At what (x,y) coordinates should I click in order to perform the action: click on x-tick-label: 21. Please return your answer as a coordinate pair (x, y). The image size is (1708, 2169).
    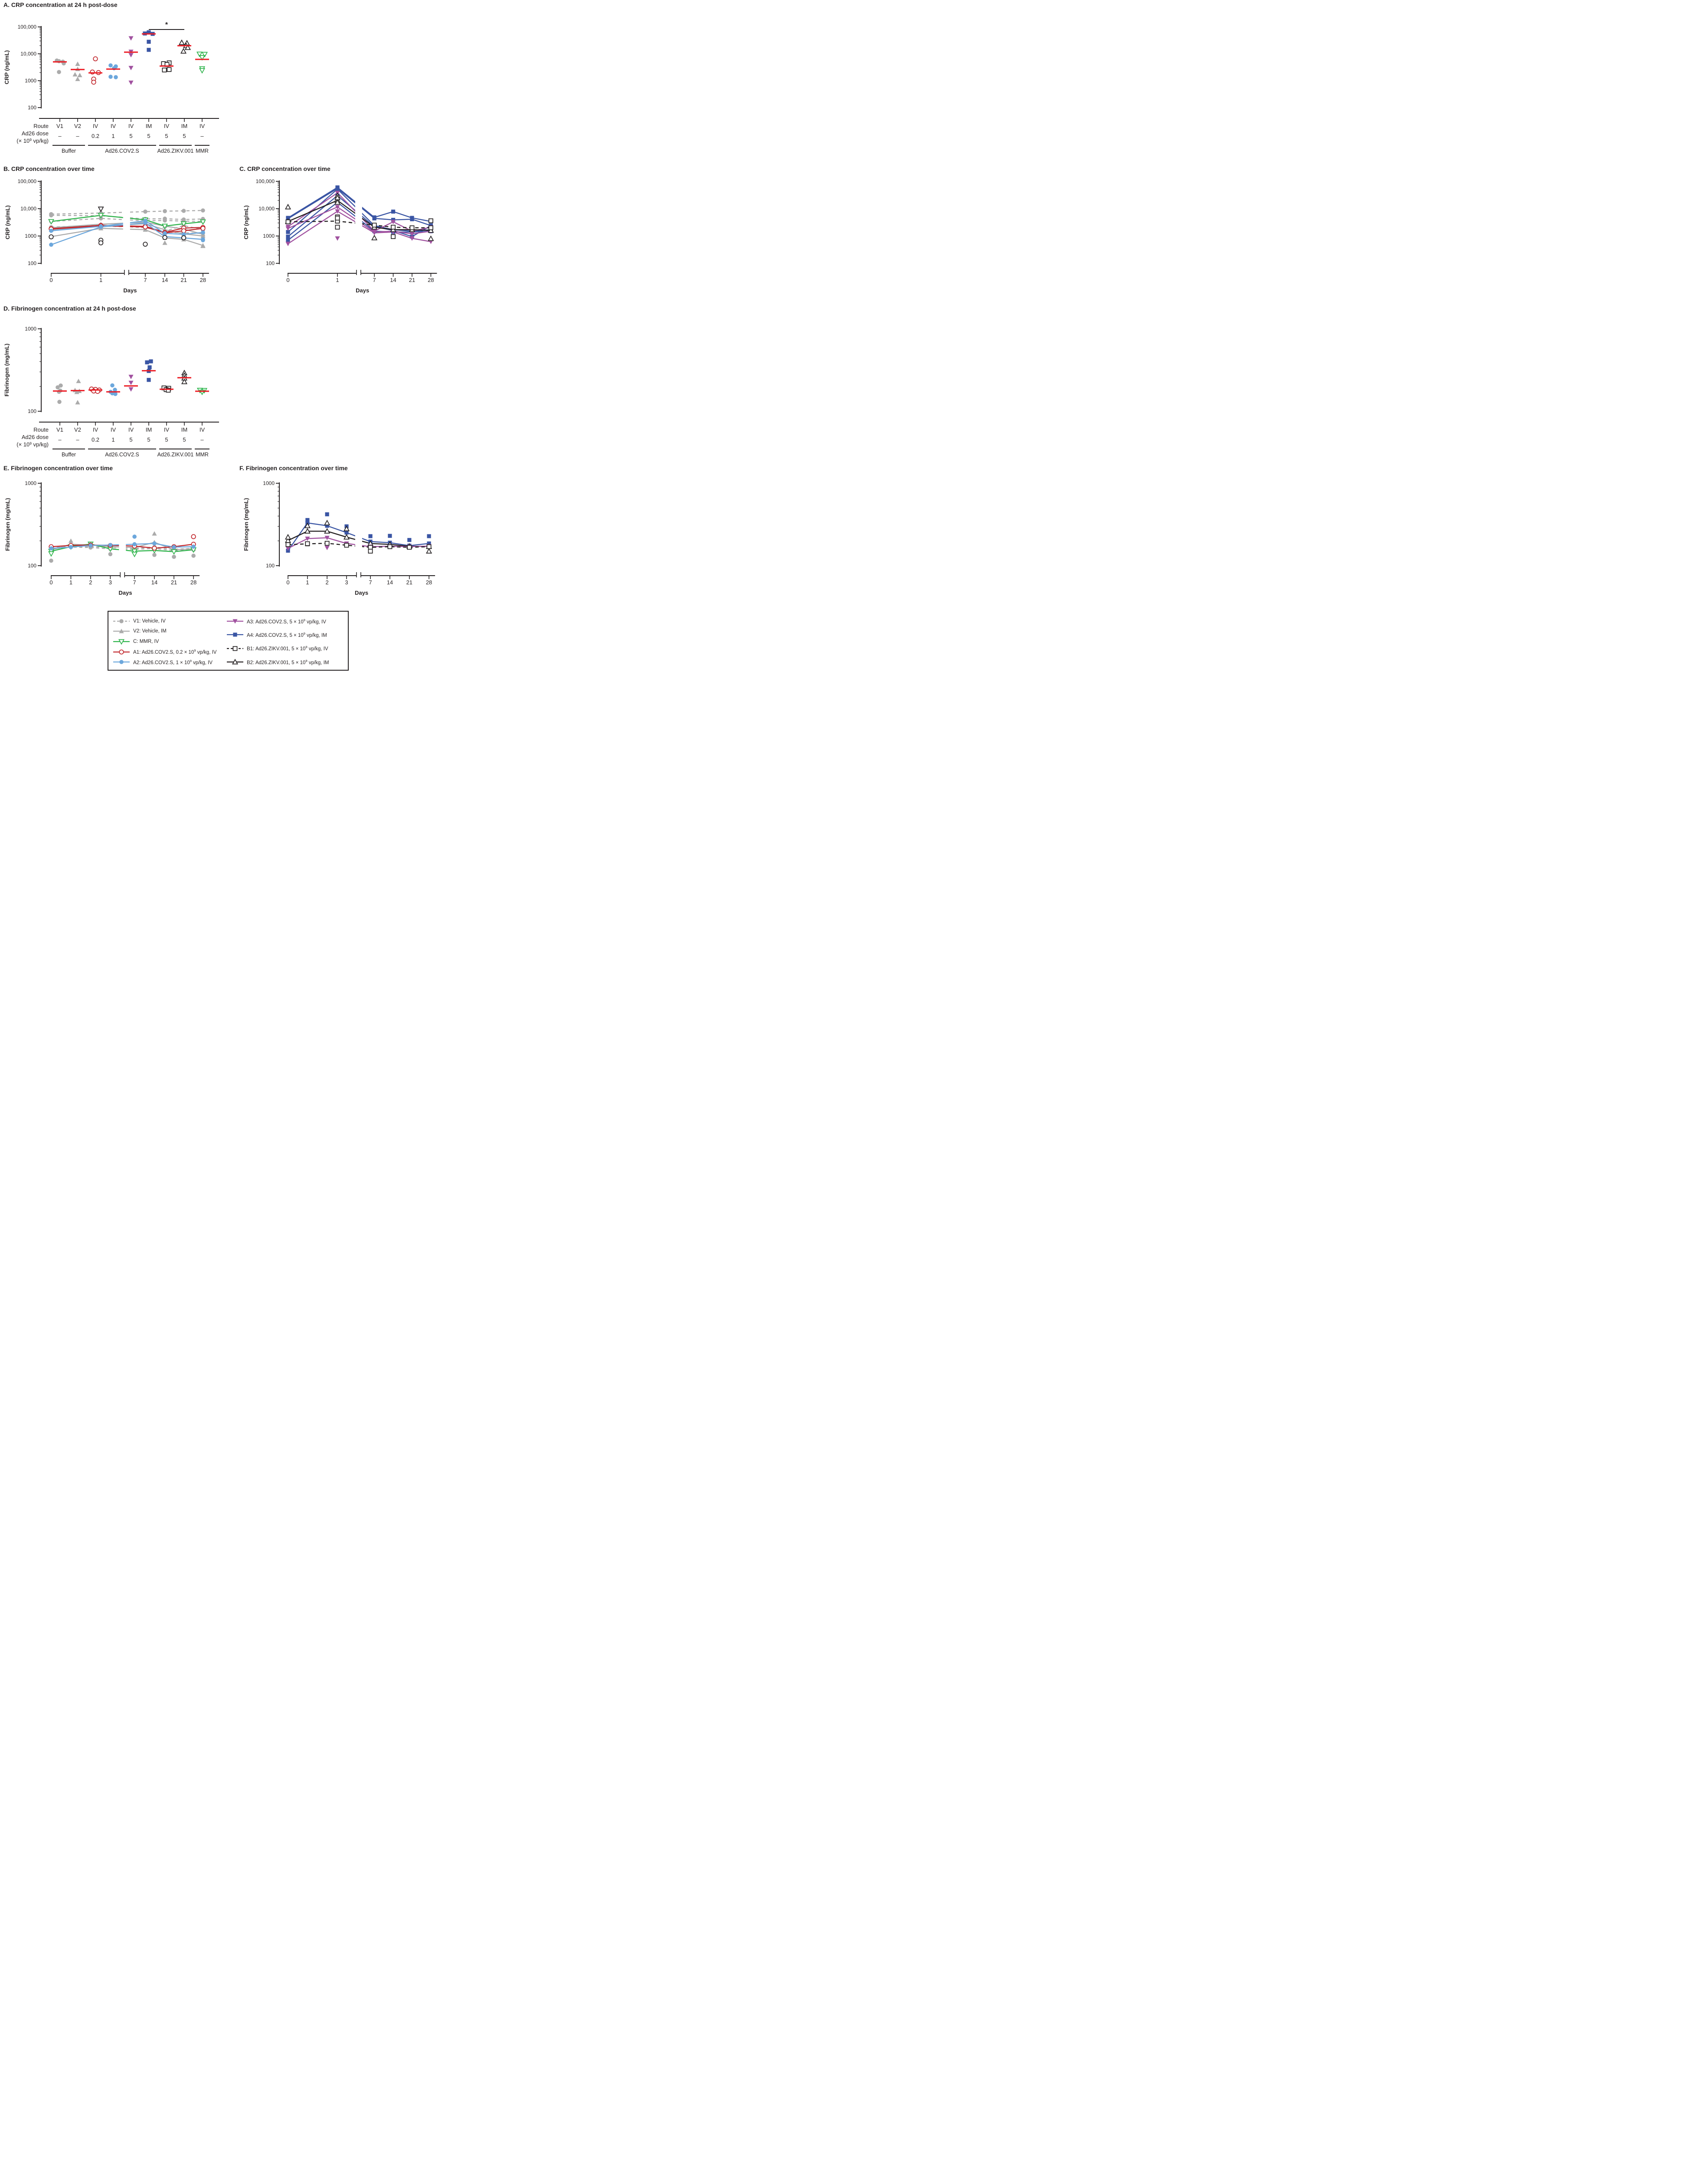
    Looking at the image, I should click on (412, 280).